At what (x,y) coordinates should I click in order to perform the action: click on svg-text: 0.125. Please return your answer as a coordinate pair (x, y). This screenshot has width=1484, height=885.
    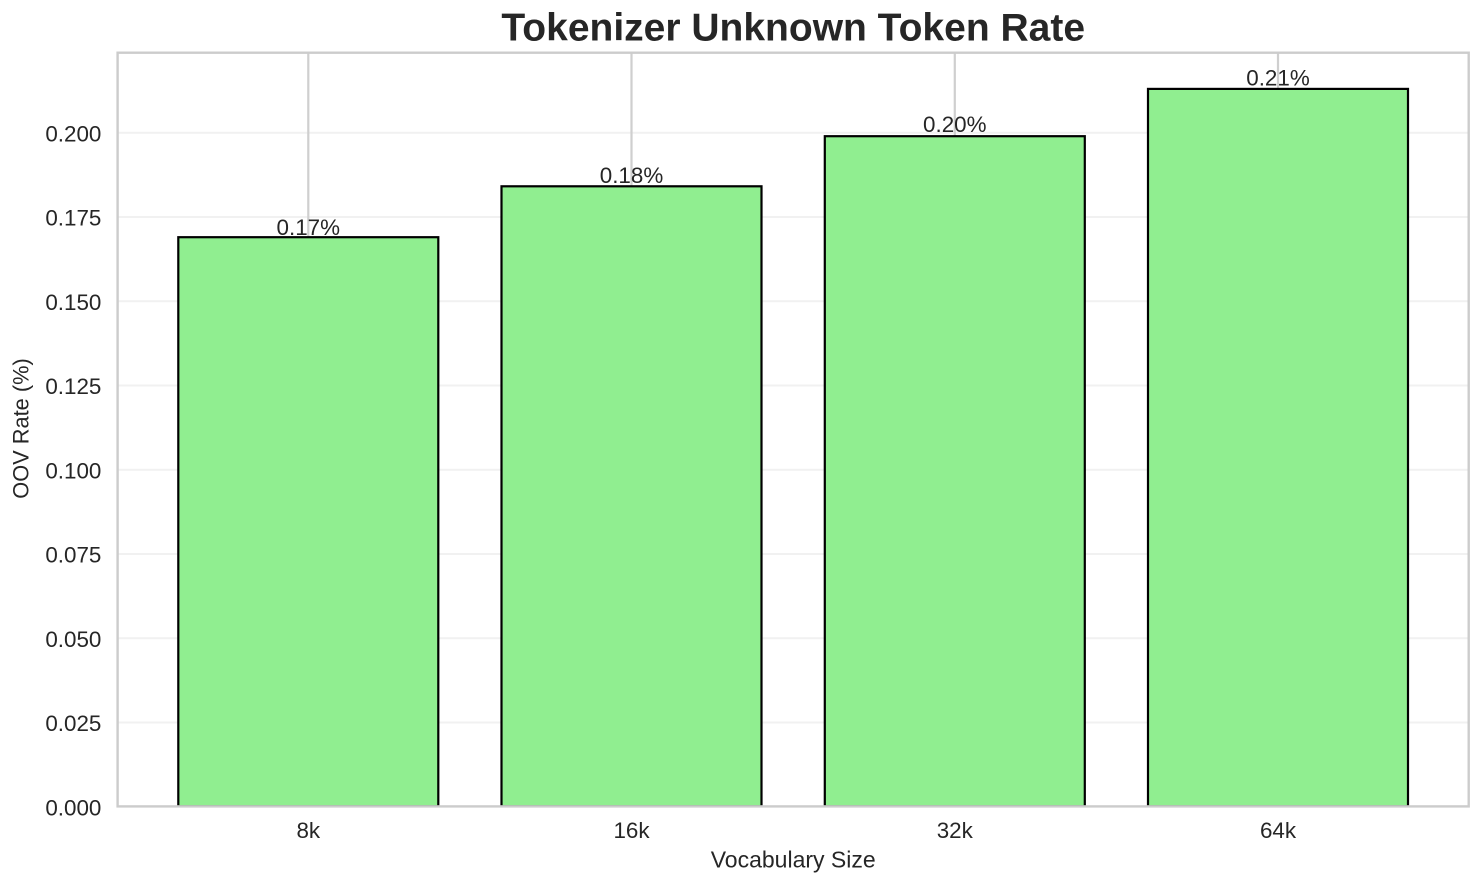
    Looking at the image, I should click on (73, 386).